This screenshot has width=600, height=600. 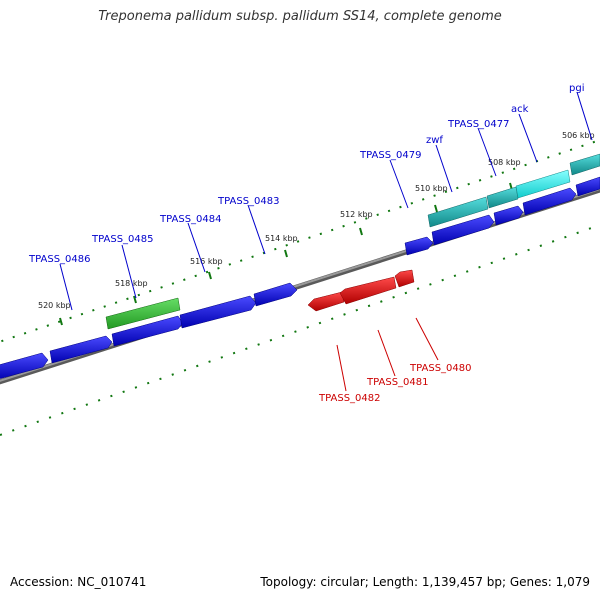 What do you see at coordinates (356, 214) in the screenshot?
I see `kbp-label: 512 kbp` at bounding box center [356, 214].